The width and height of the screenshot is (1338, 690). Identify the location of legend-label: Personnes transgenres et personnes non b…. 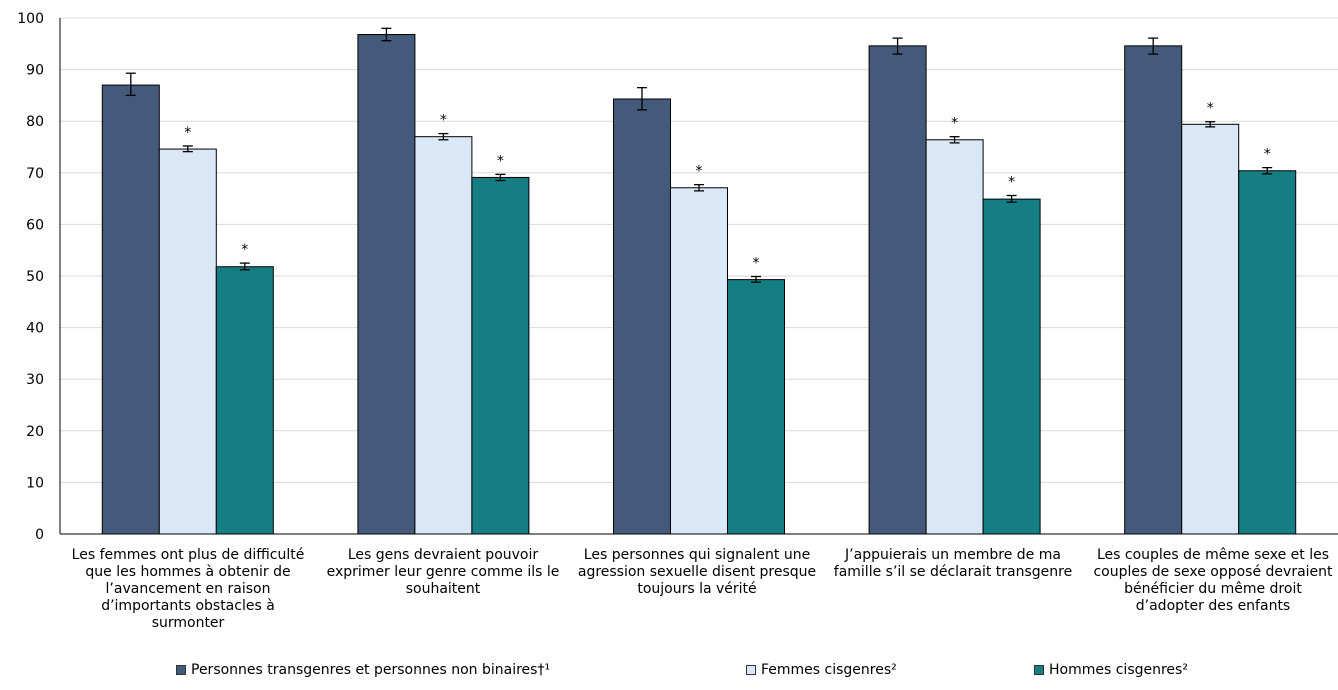
(371, 670).